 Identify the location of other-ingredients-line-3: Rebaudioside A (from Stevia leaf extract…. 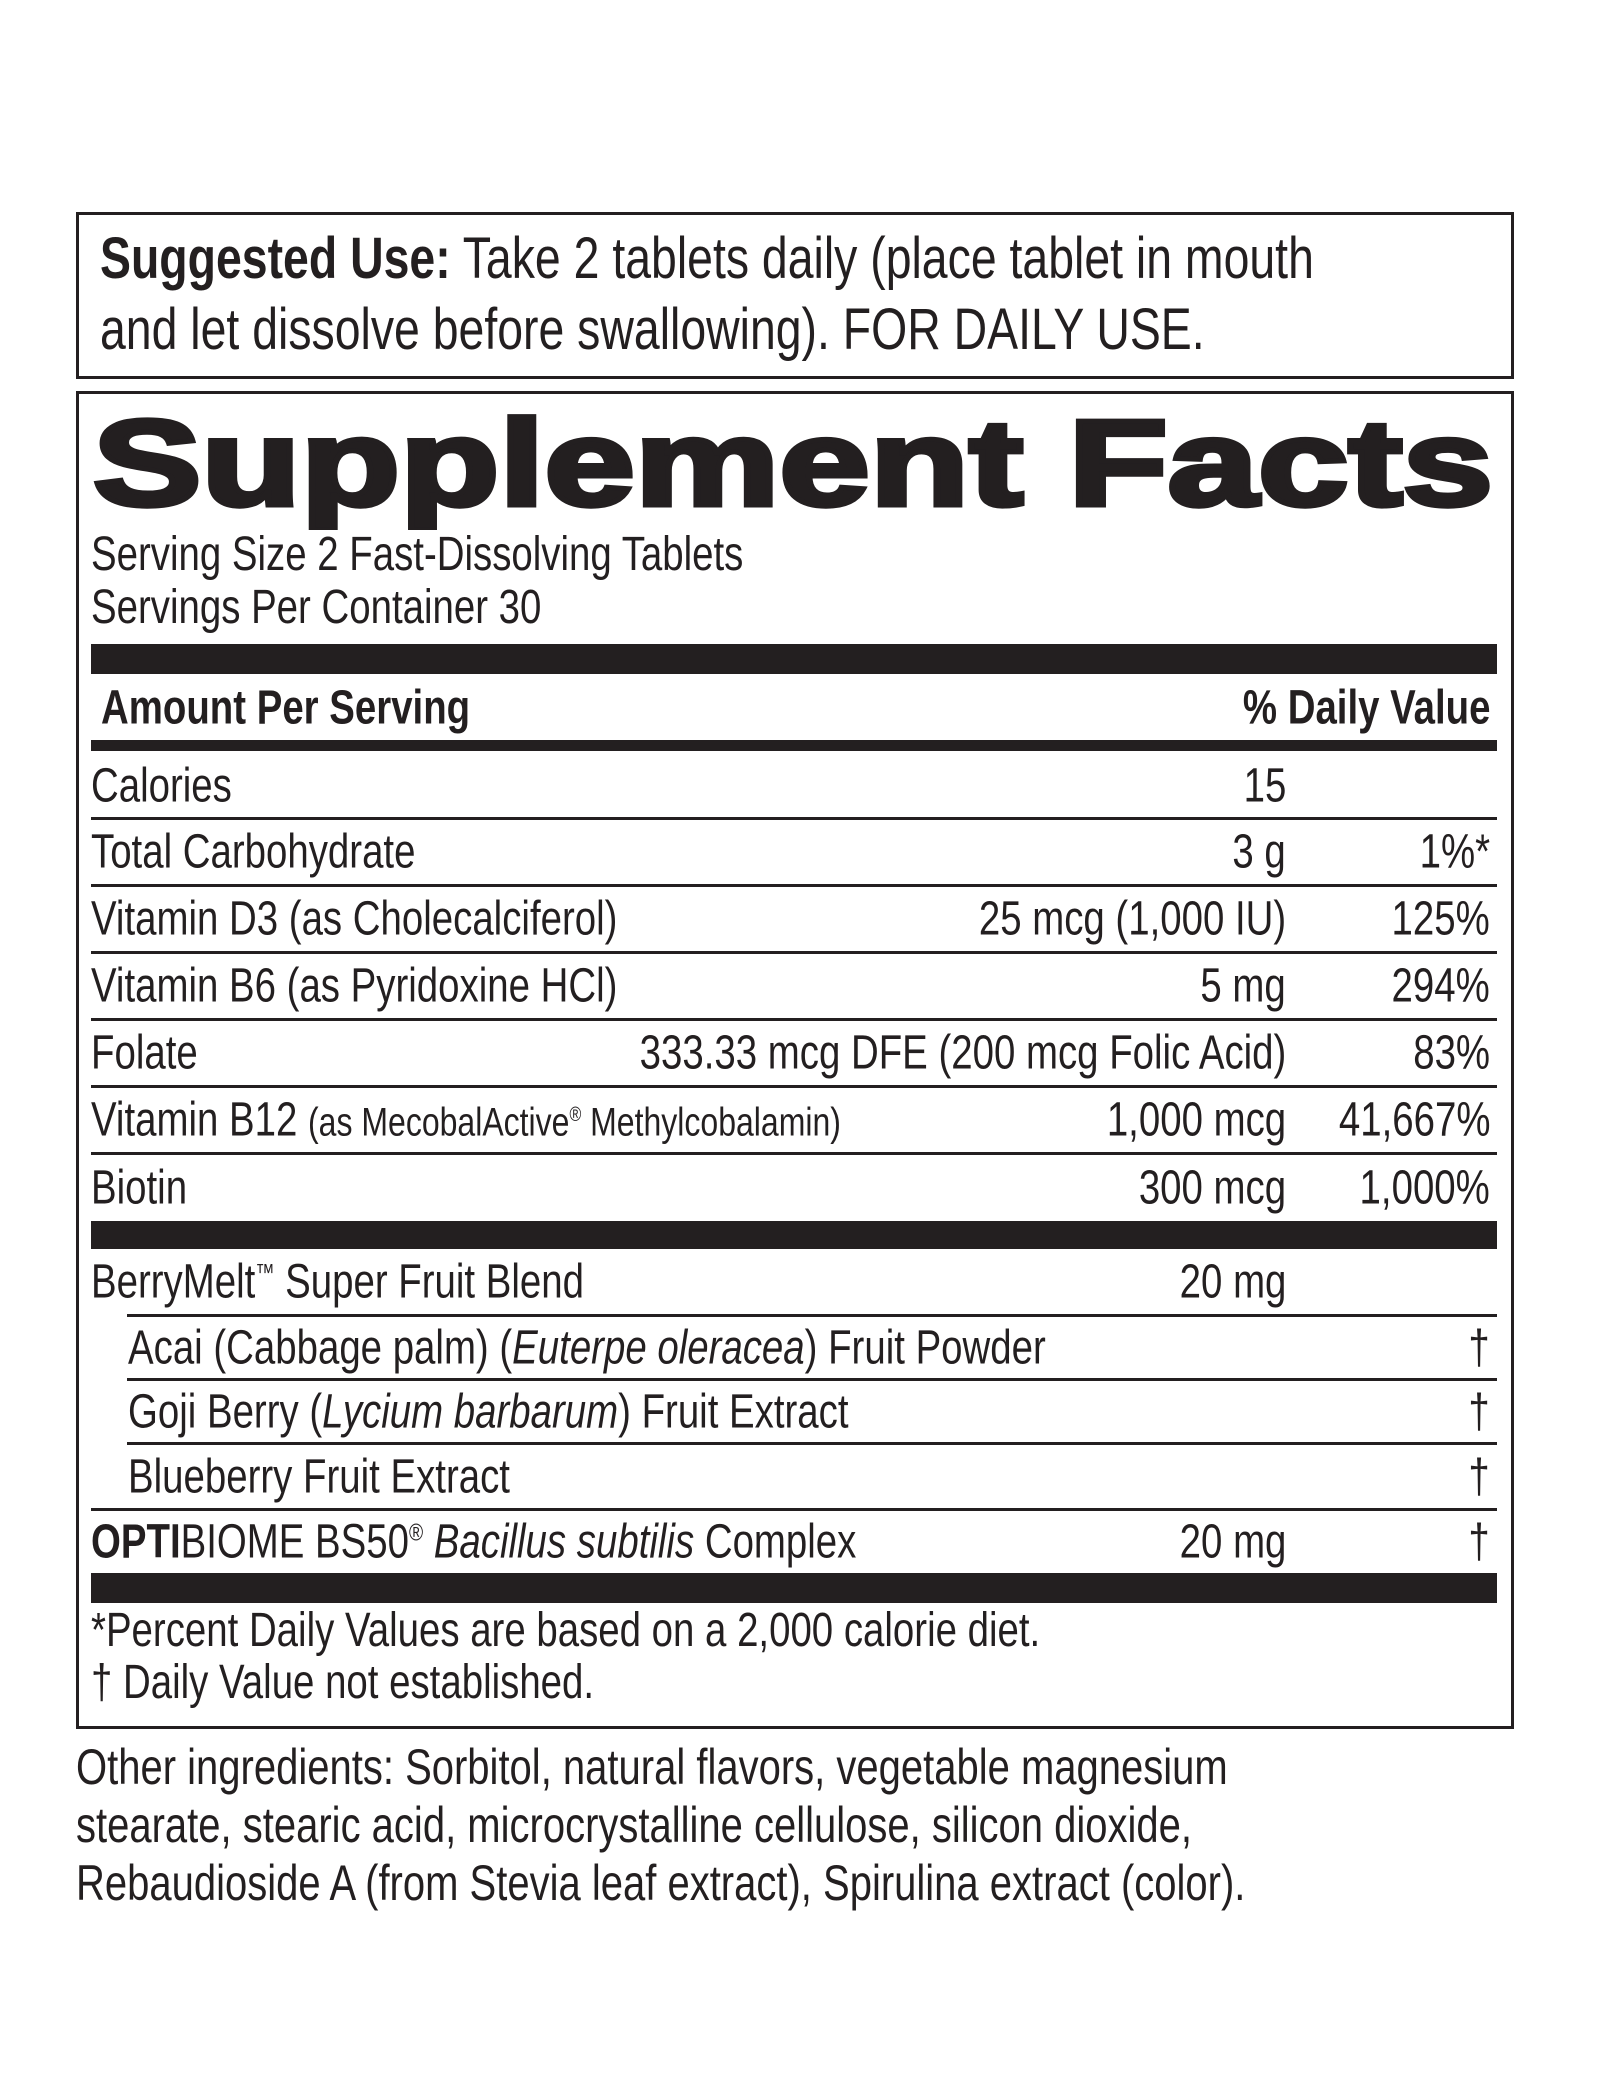
(661, 1883).